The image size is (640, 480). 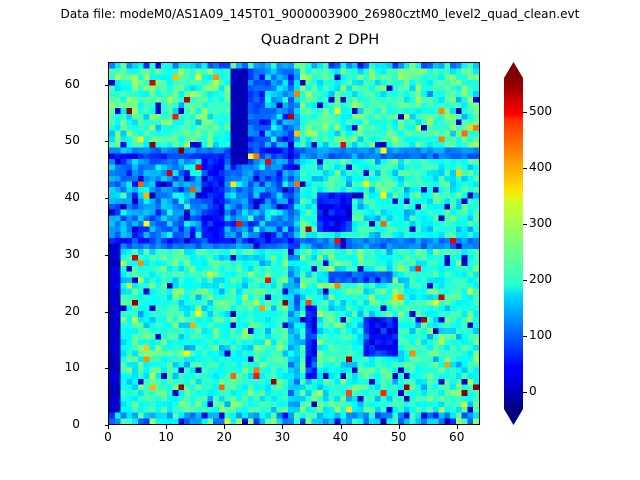 What do you see at coordinates (541, 335) in the screenshot?
I see `colorbar-tick-label: 100` at bounding box center [541, 335].